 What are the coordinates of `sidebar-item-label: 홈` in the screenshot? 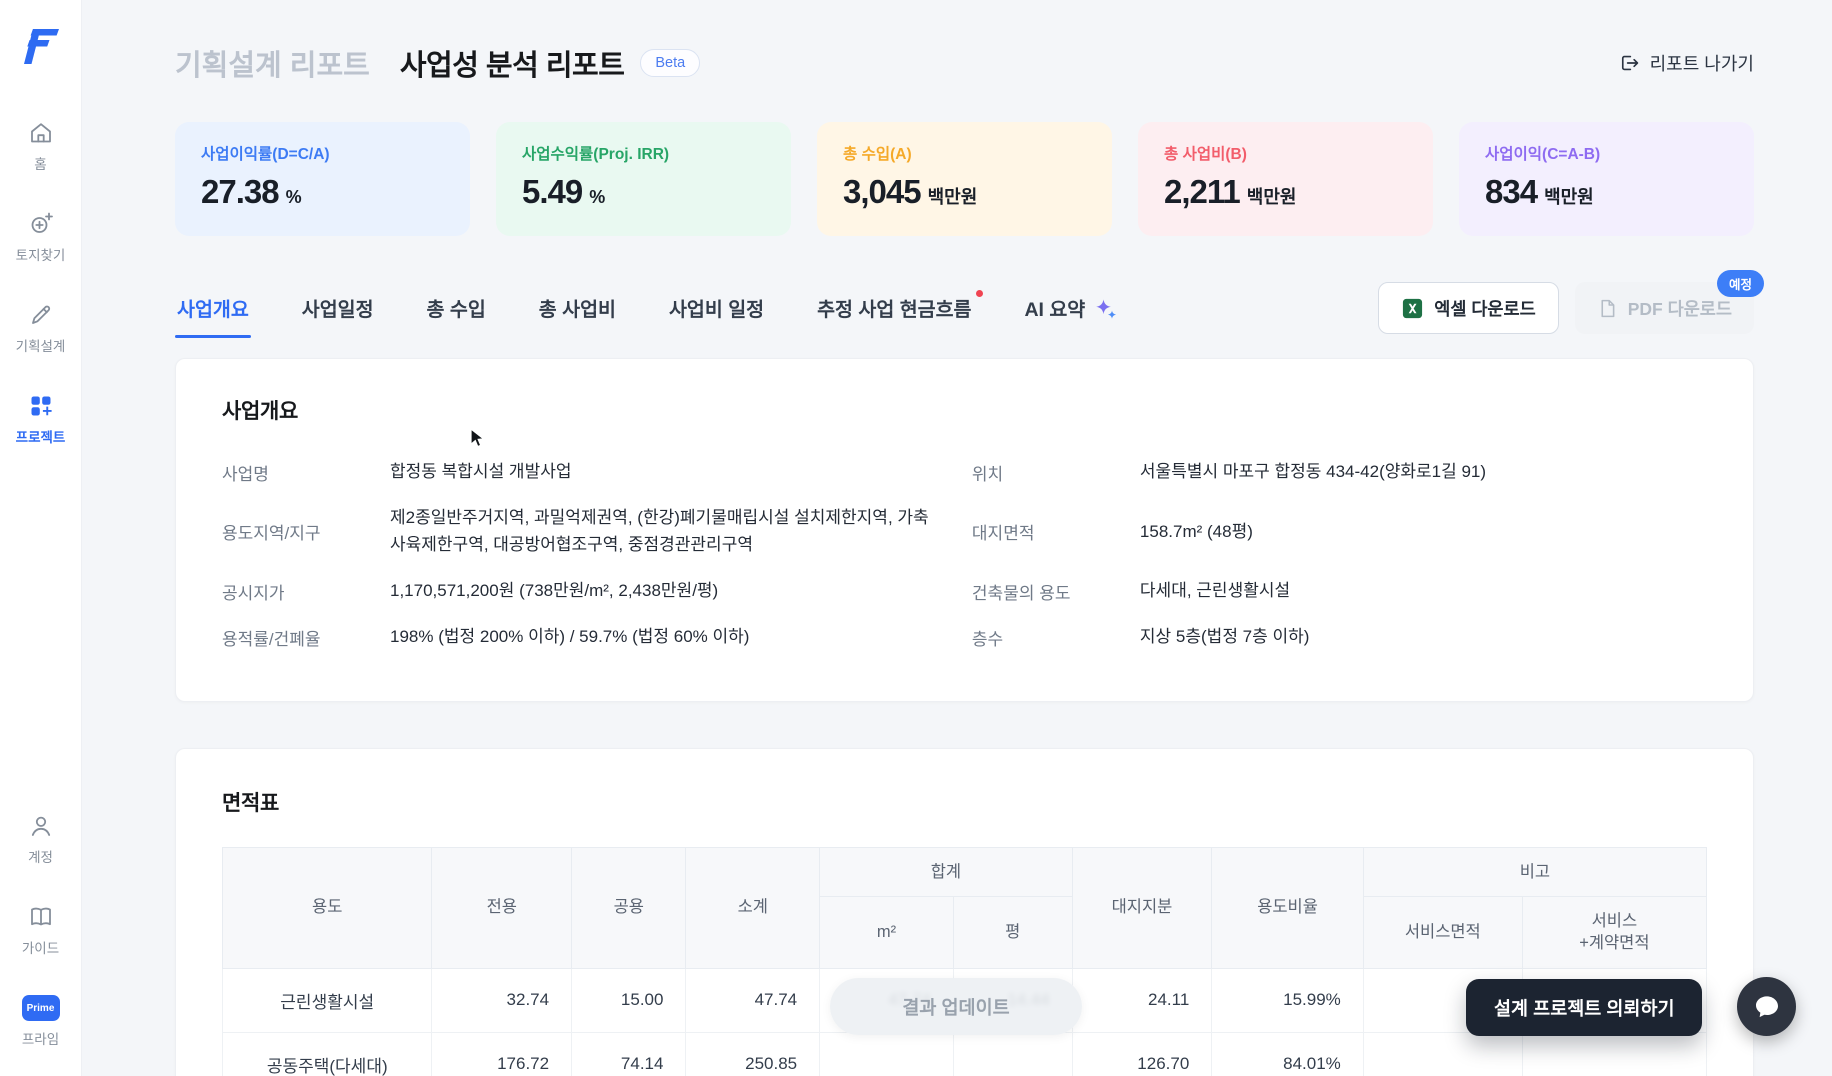 It's located at (40, 164).